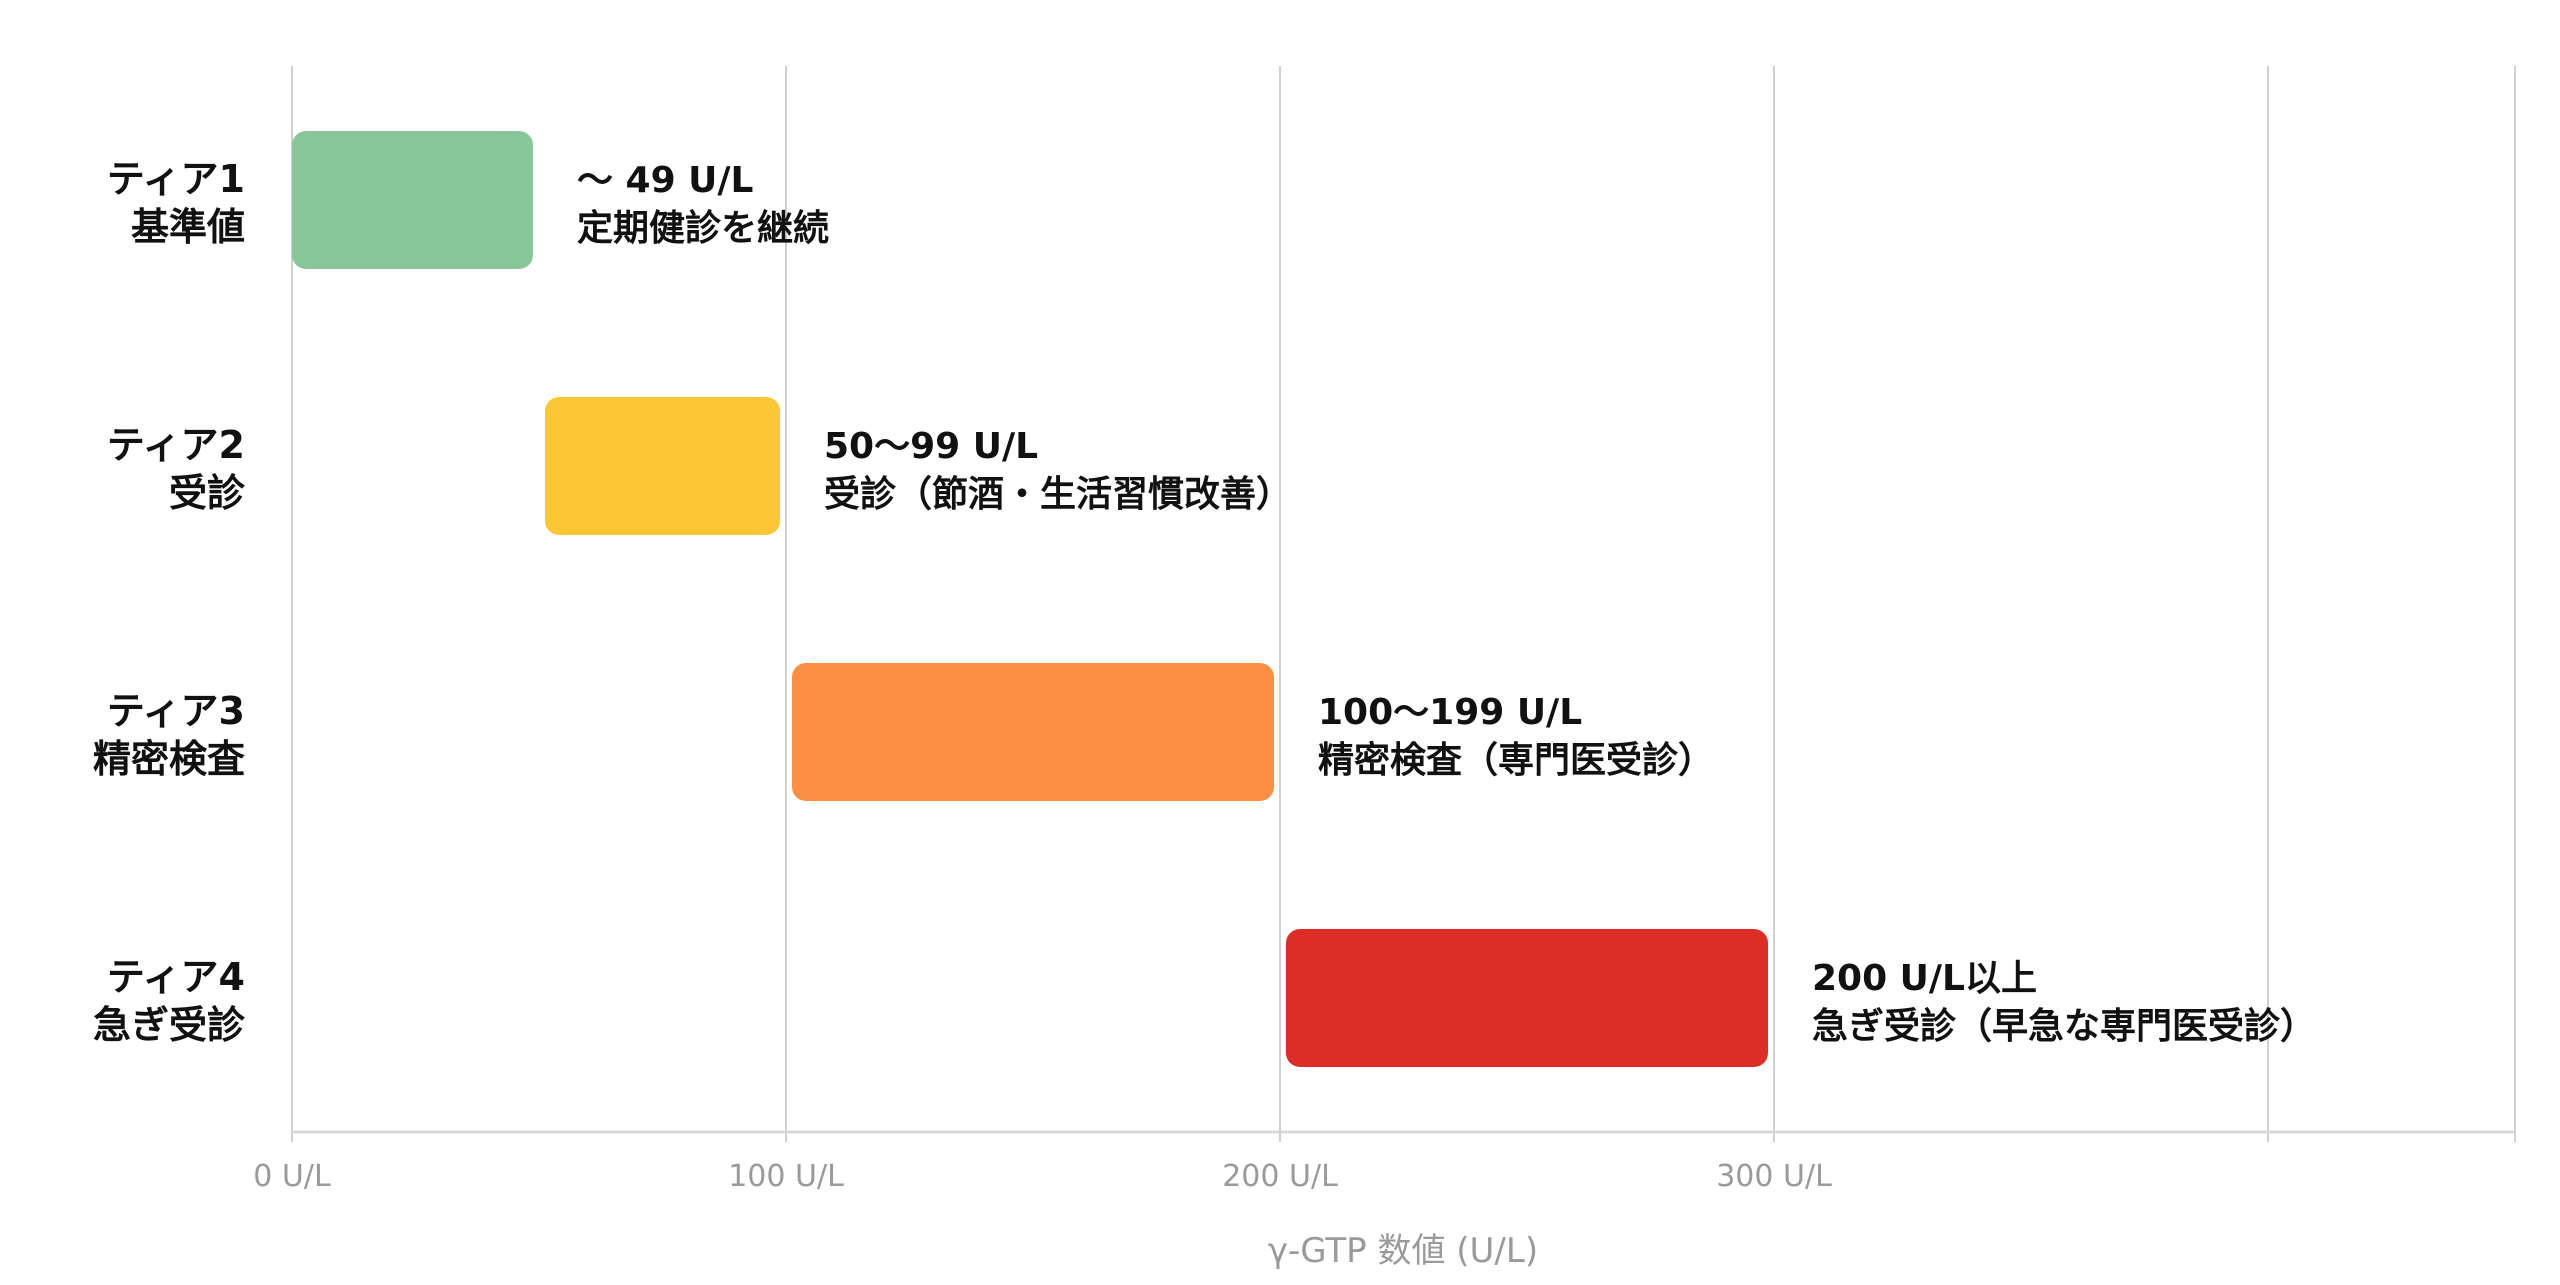  I want to click on range-label: ～ 49 U/L, so click(665, 180).